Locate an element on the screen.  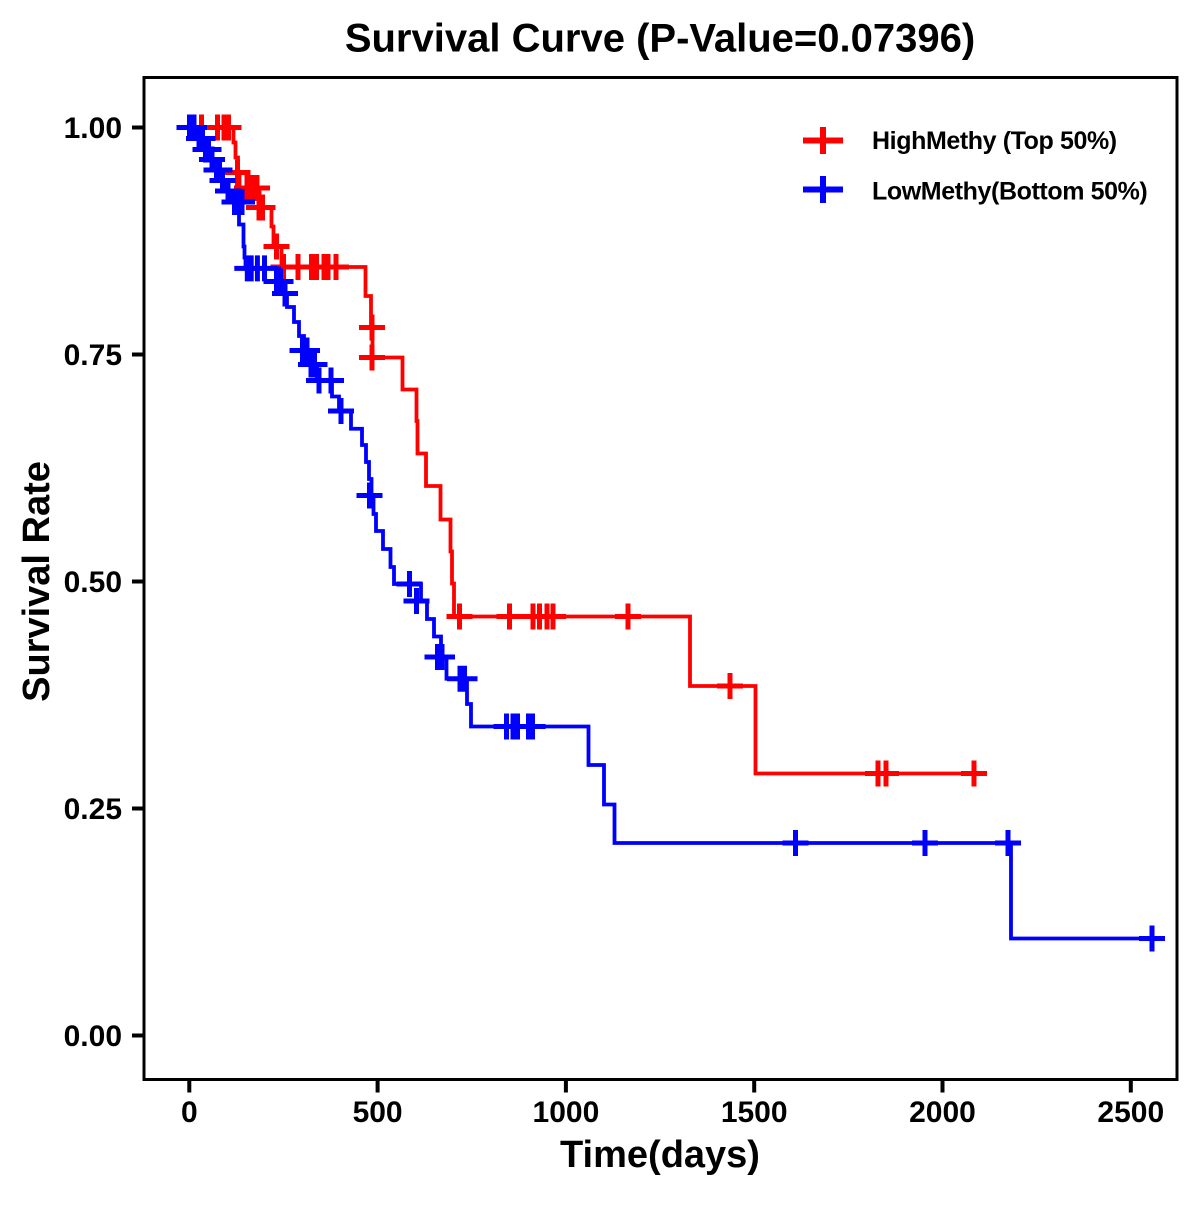
svg-text: LowMethy(Bottom 50%) is located at coordinates (1009, 192).